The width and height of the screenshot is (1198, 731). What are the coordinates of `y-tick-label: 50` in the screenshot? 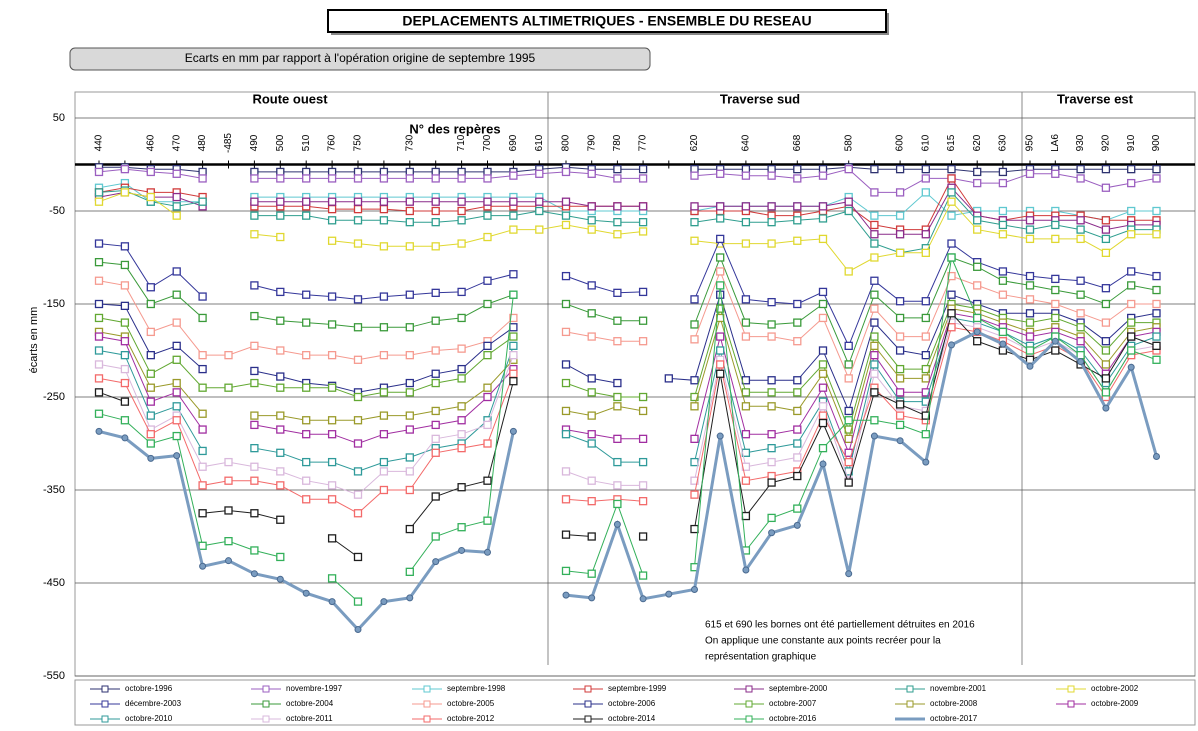 It's located at (59, 118).